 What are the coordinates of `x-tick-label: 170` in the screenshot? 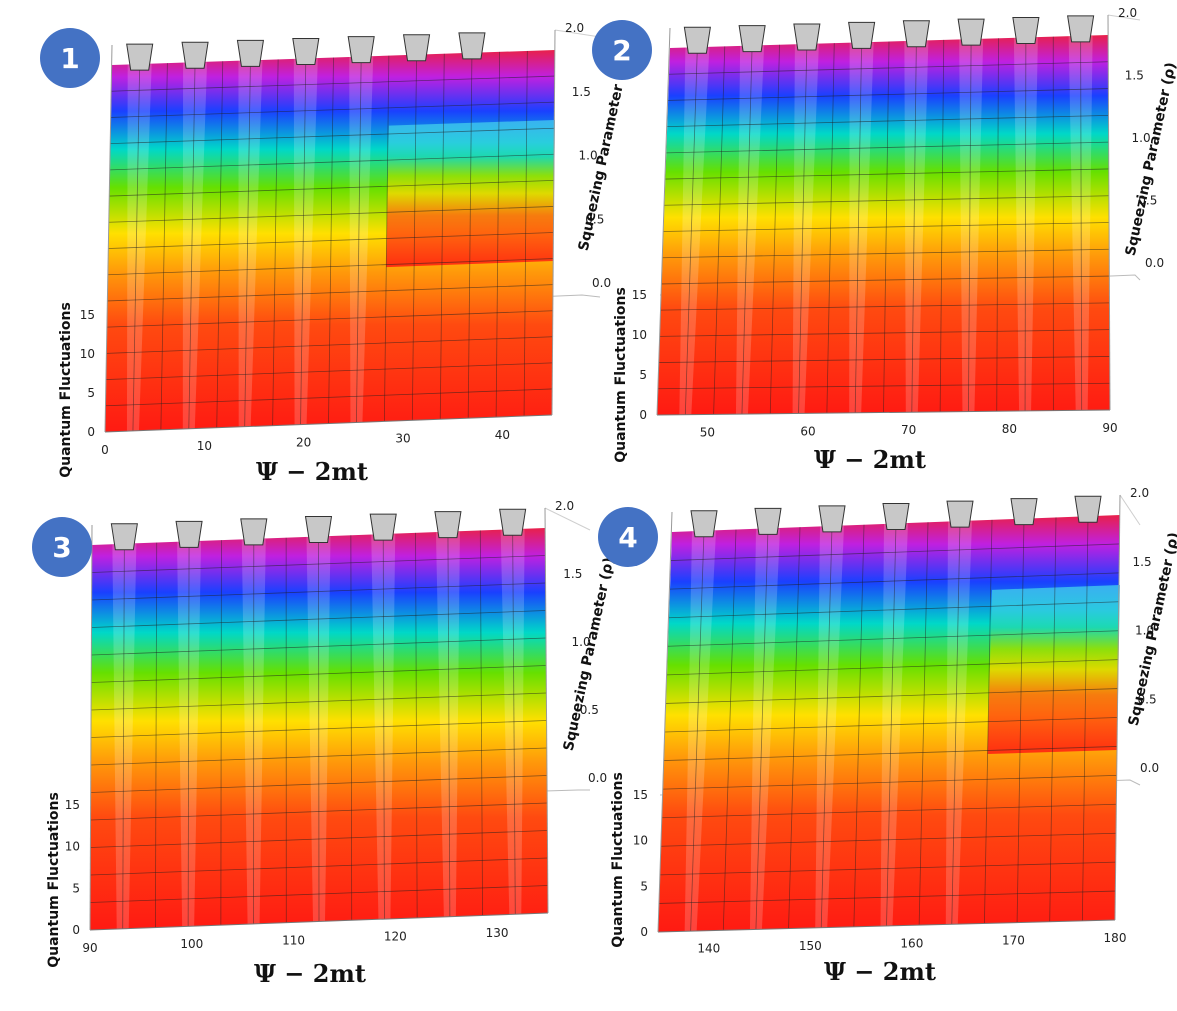 It's located at (1013, 941).